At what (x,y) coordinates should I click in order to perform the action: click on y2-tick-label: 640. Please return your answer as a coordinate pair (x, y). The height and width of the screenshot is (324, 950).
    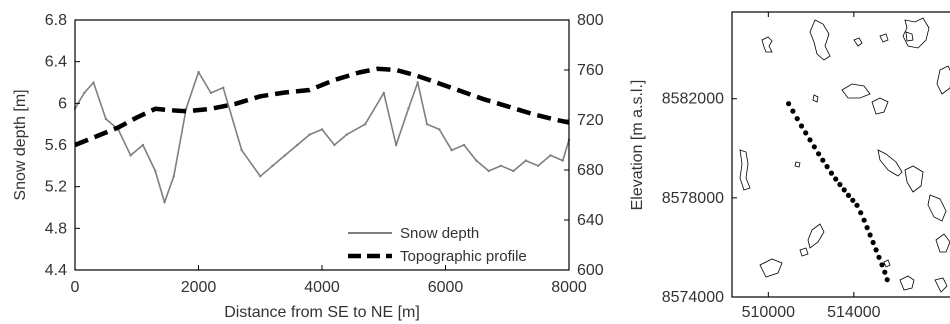
    Looking at the image, I should click on (590, 220).